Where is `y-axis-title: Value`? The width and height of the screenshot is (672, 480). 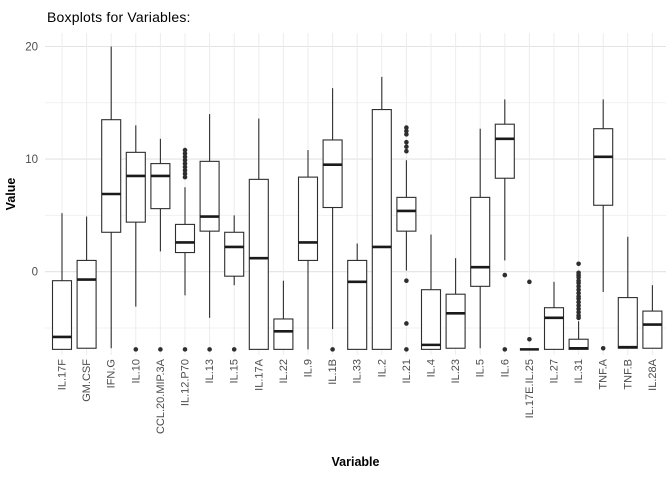
y-axis-title: Value is located at coordinates (11, 194).